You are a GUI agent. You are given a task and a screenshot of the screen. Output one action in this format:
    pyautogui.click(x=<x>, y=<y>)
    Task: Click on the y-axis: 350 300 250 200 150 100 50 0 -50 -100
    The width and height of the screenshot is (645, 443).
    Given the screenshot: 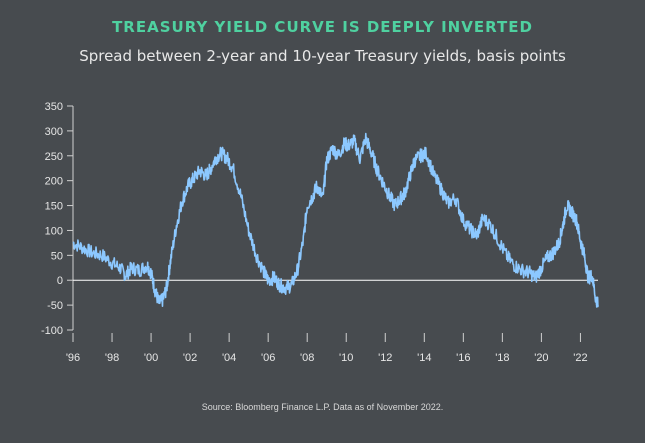 What is the action you would take?
    pyautogui.click(x=57, y=219)
    